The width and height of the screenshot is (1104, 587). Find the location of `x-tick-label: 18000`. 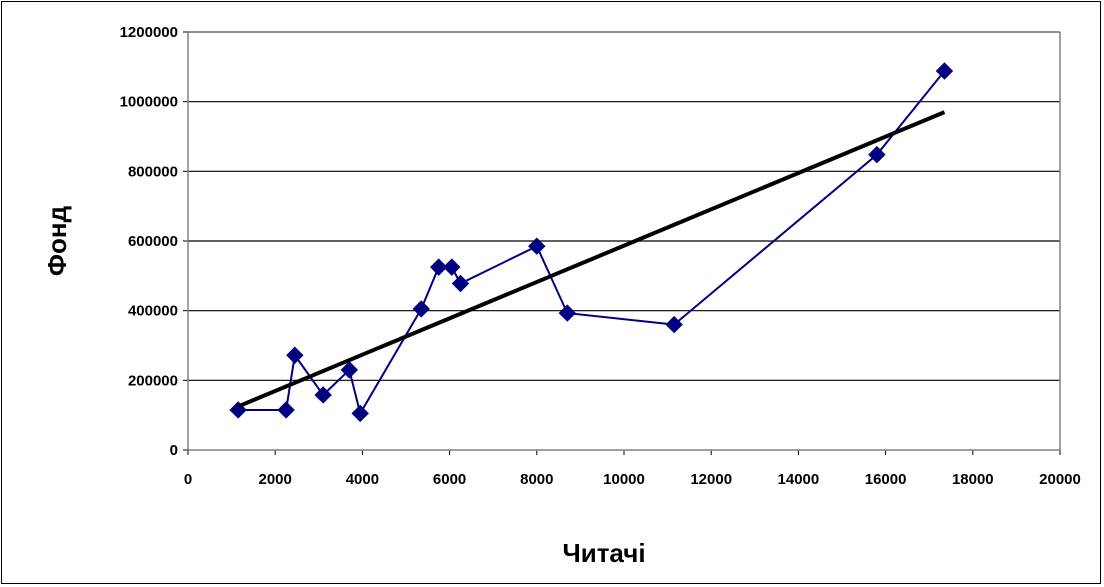

x-tick-label: 18000 is located at coordinates (973, 479).